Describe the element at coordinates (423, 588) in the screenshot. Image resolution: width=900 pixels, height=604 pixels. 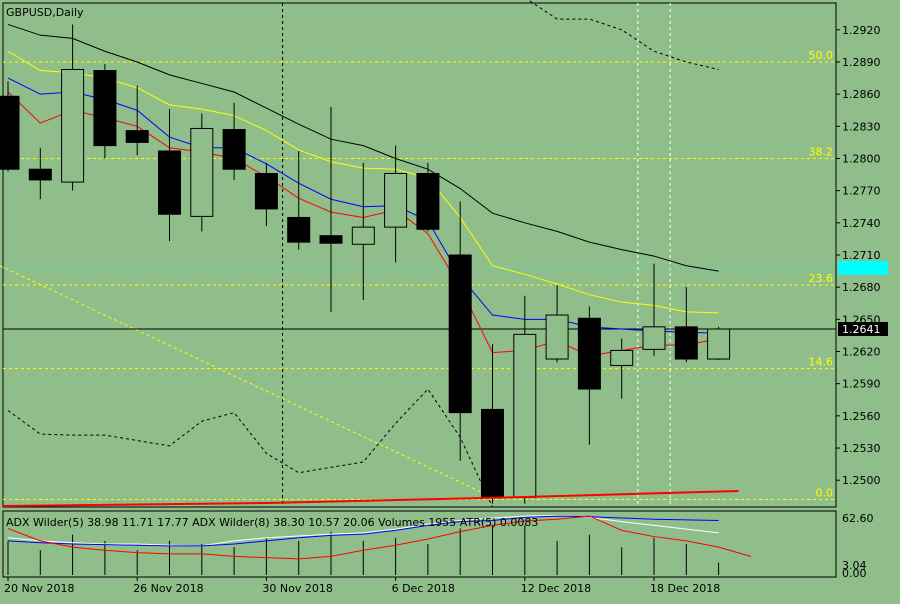
I see `time-tick-label: 6 Dec 2018` at that location.